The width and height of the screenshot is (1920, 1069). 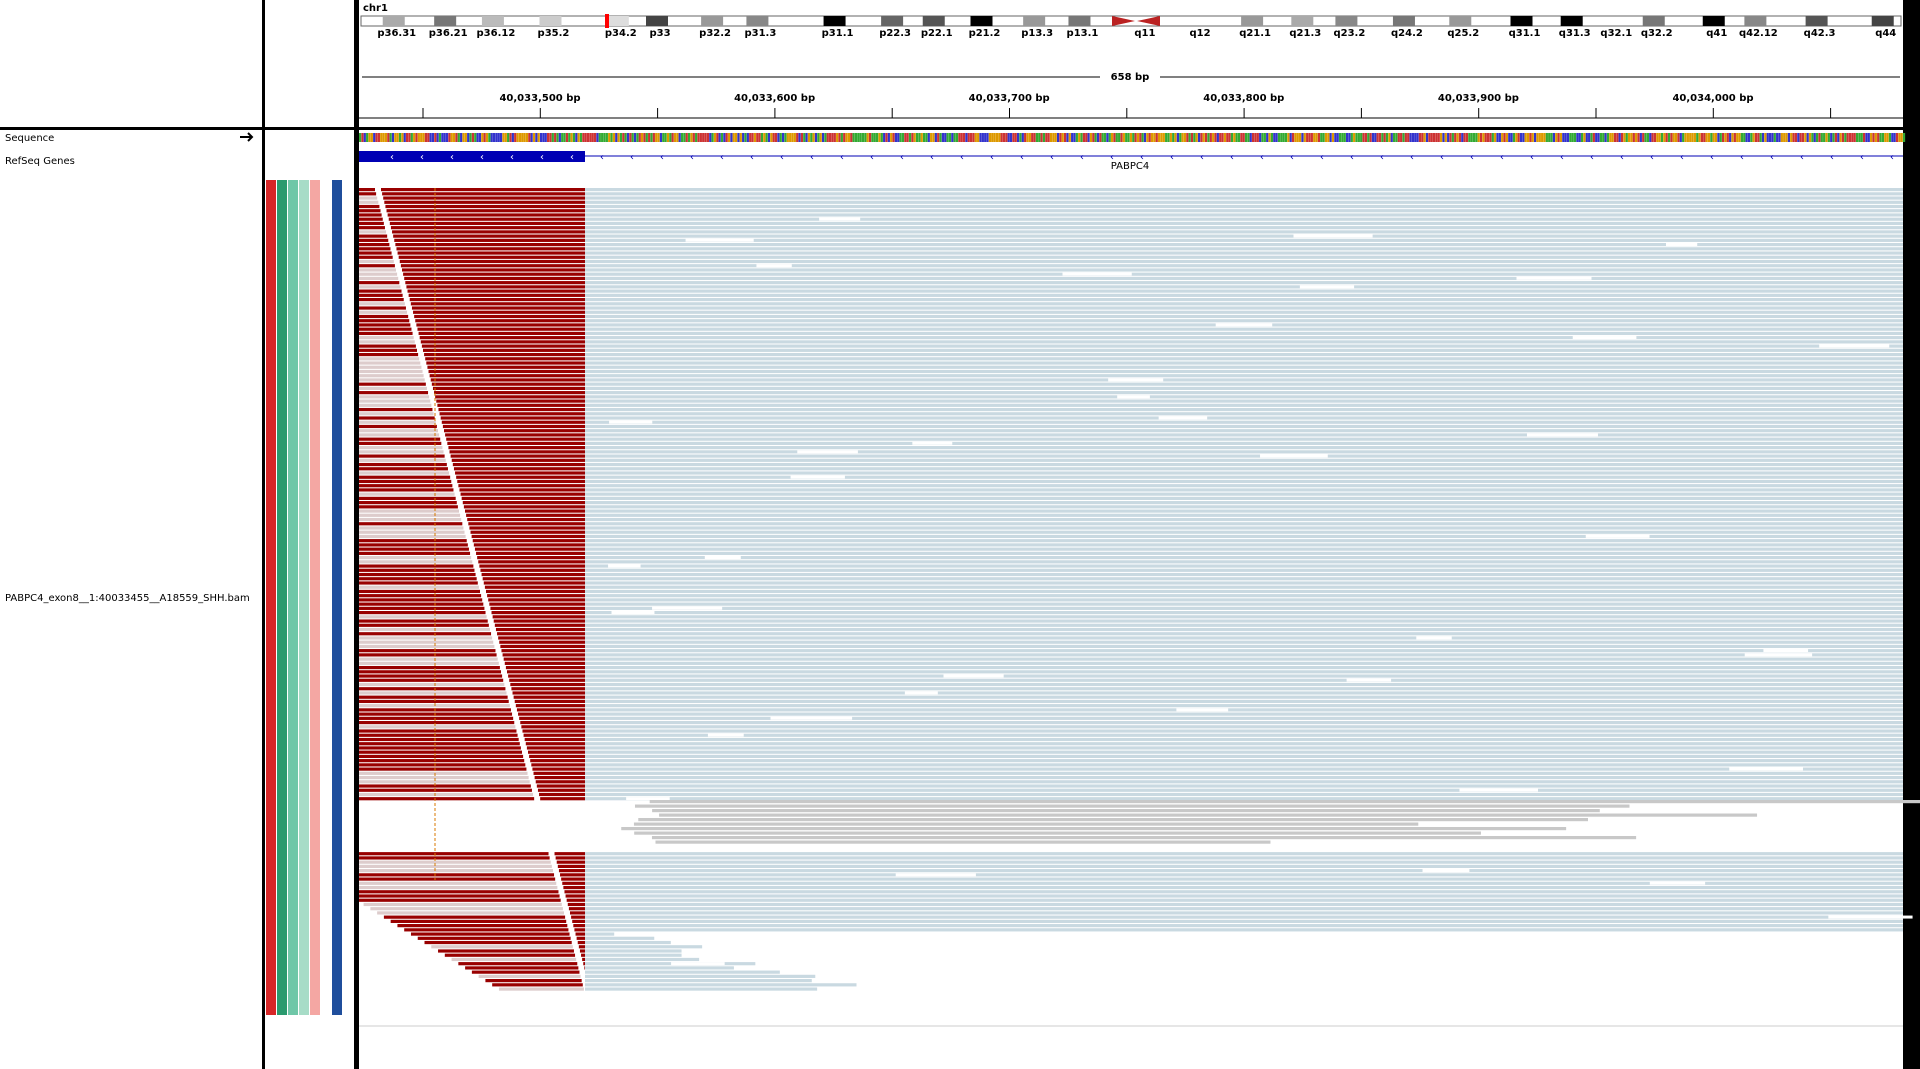 What do you see at coordinates (247, 137) in the screenshot?
I see `strand-arrow` at bounding box center [247, 137].